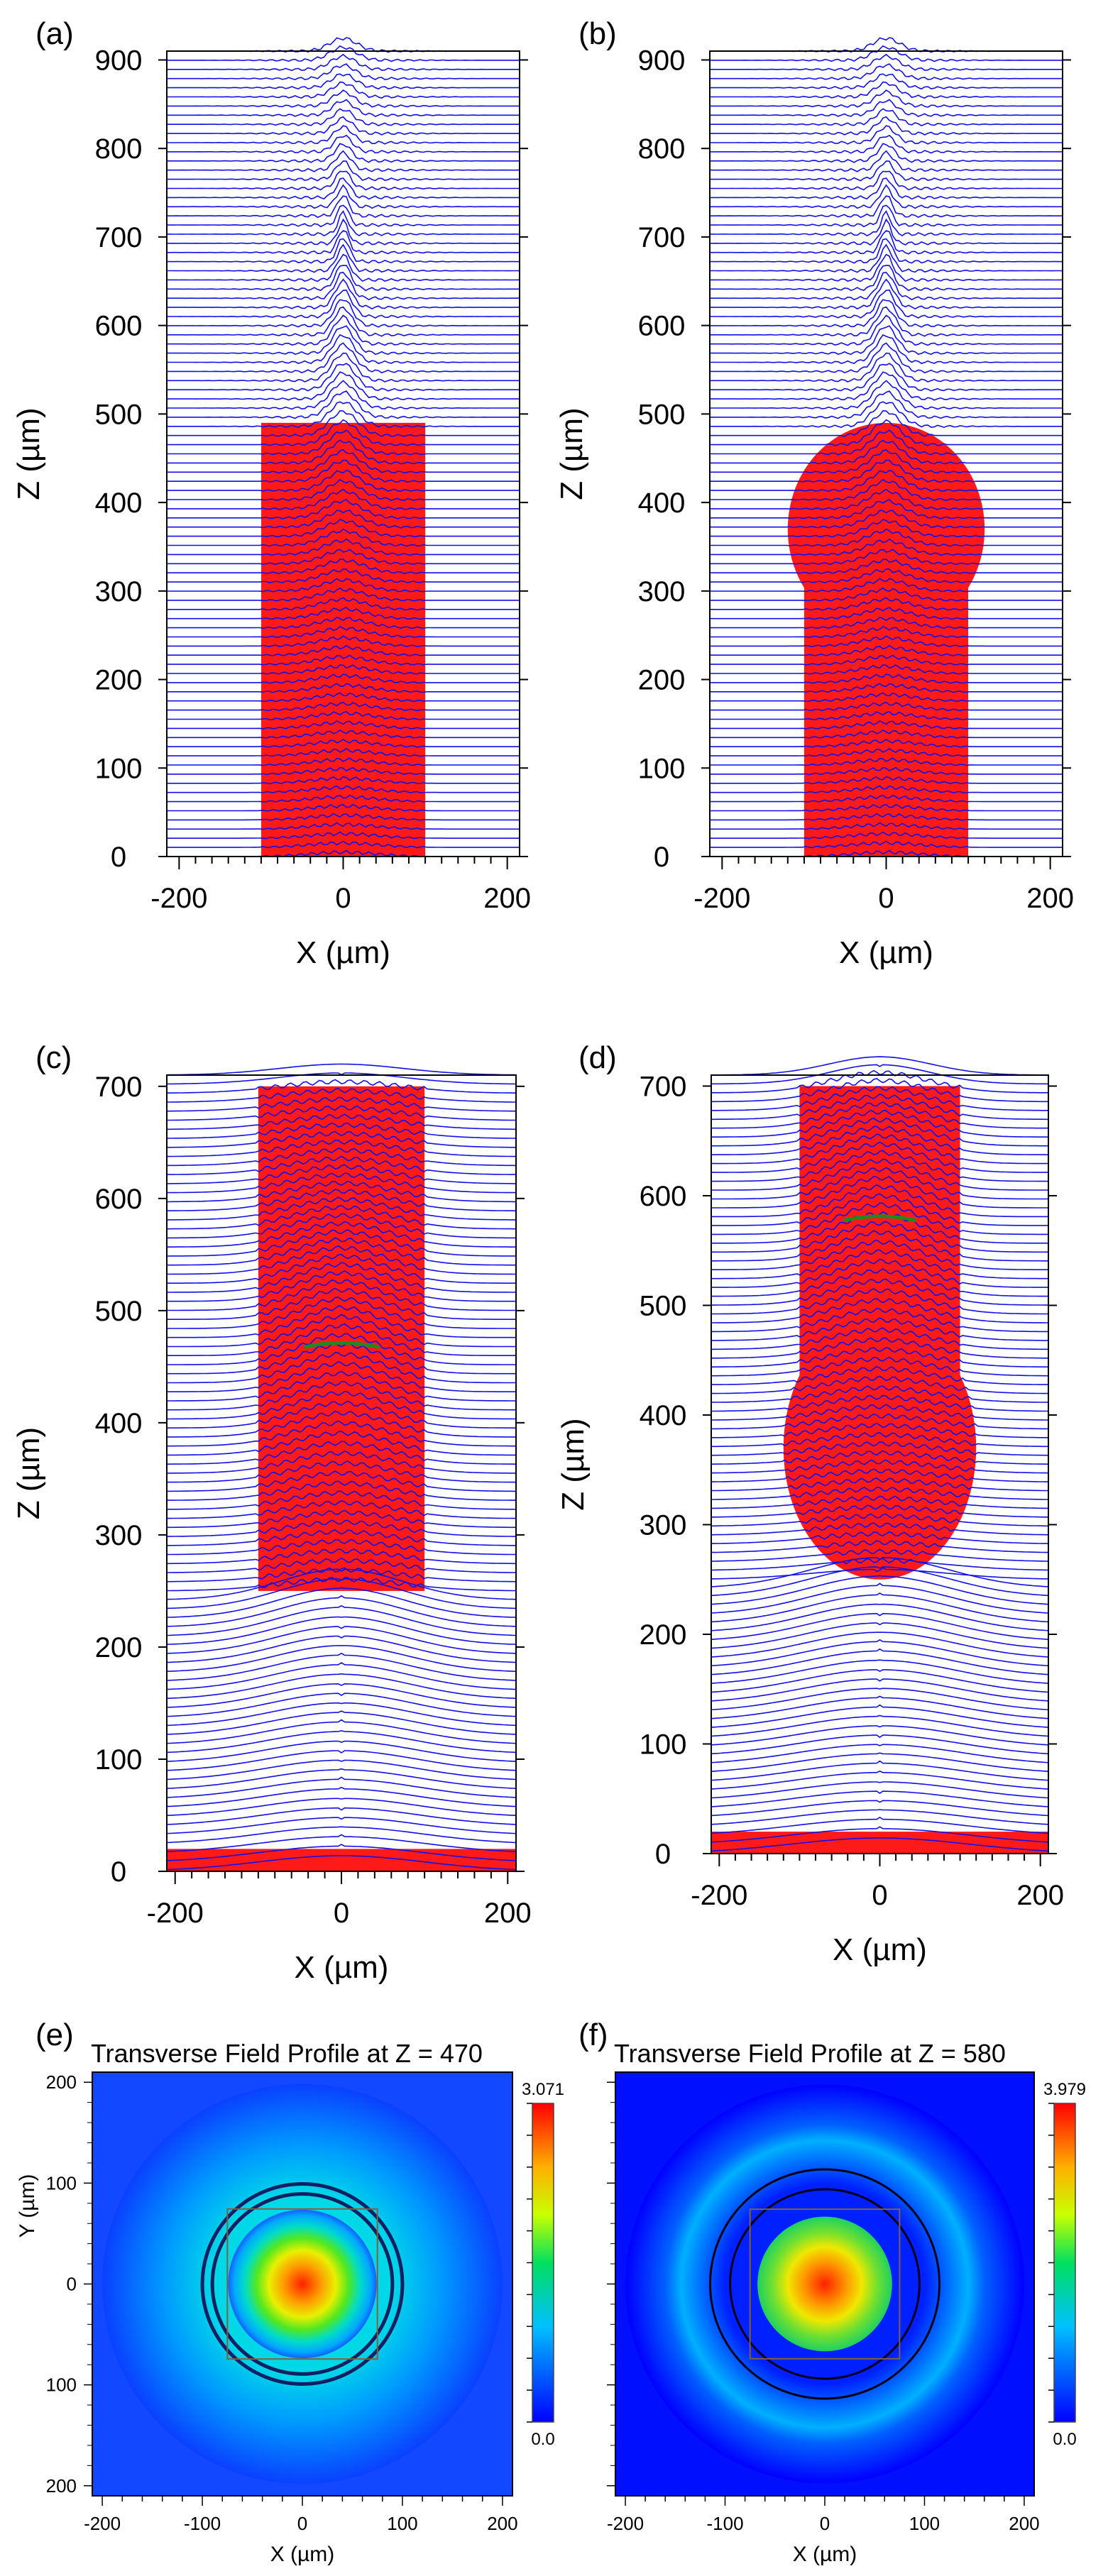  I want to click on panel-title: Transverse Field Profile at Z = 580, so click(810, 2053).